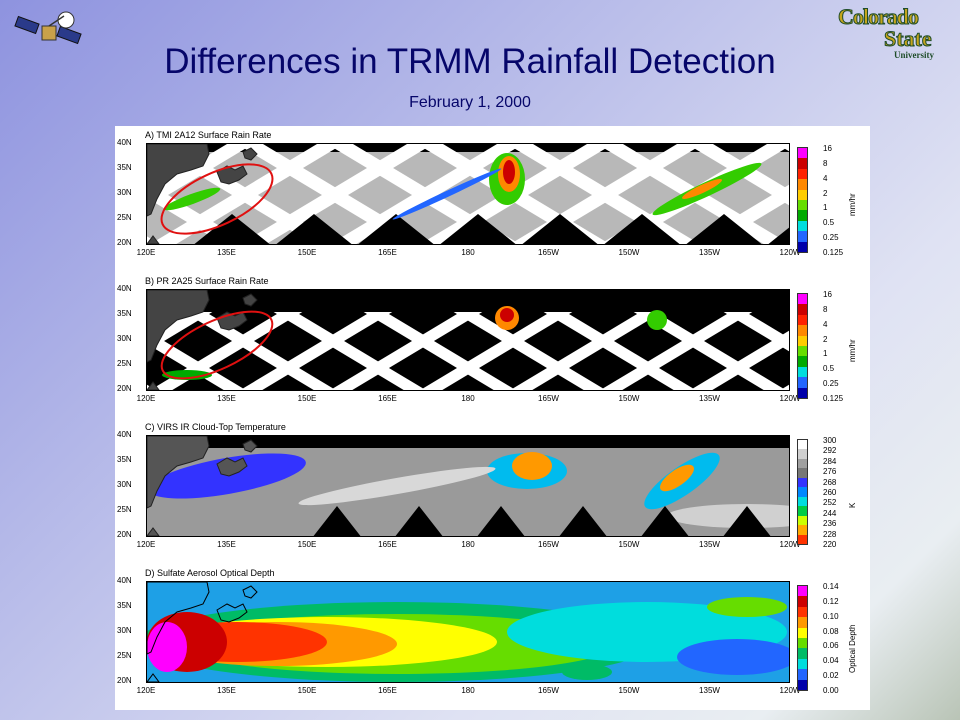 The width and height of the screenshot is (960, 720). I want to click on colorbar-tick: 284, so click(830, 461).